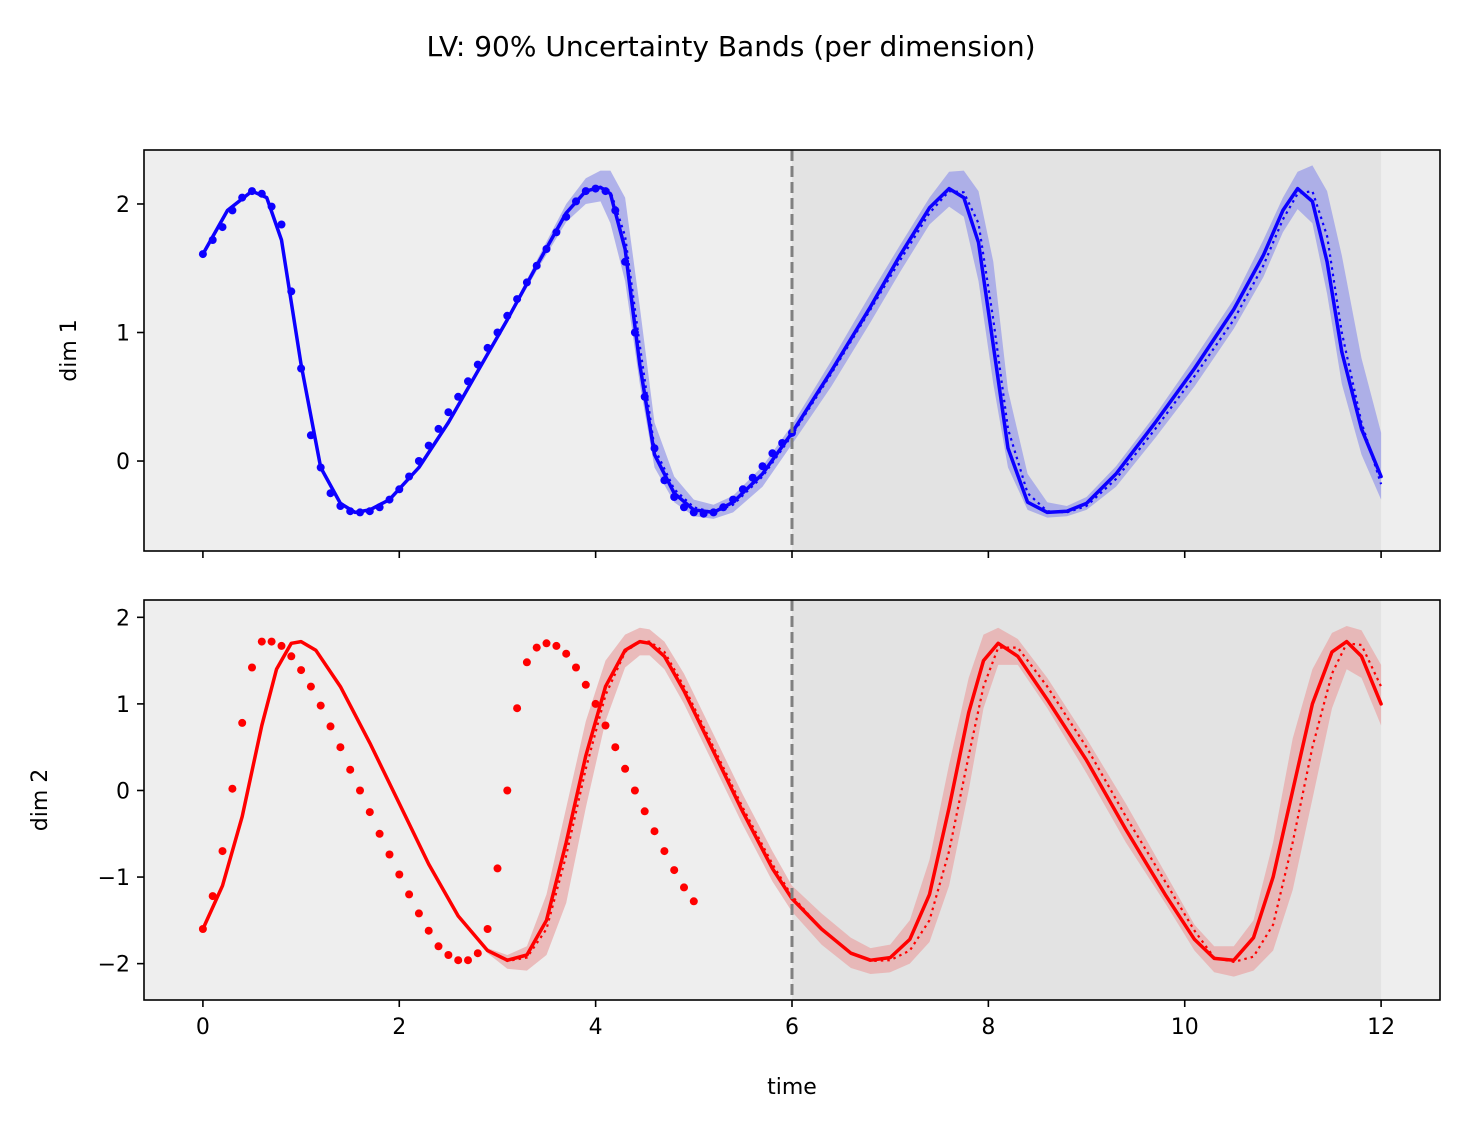  Describe the element at coordinates (792, 1027) in the screenshot. I see `x-tick-label: 6` at that location.